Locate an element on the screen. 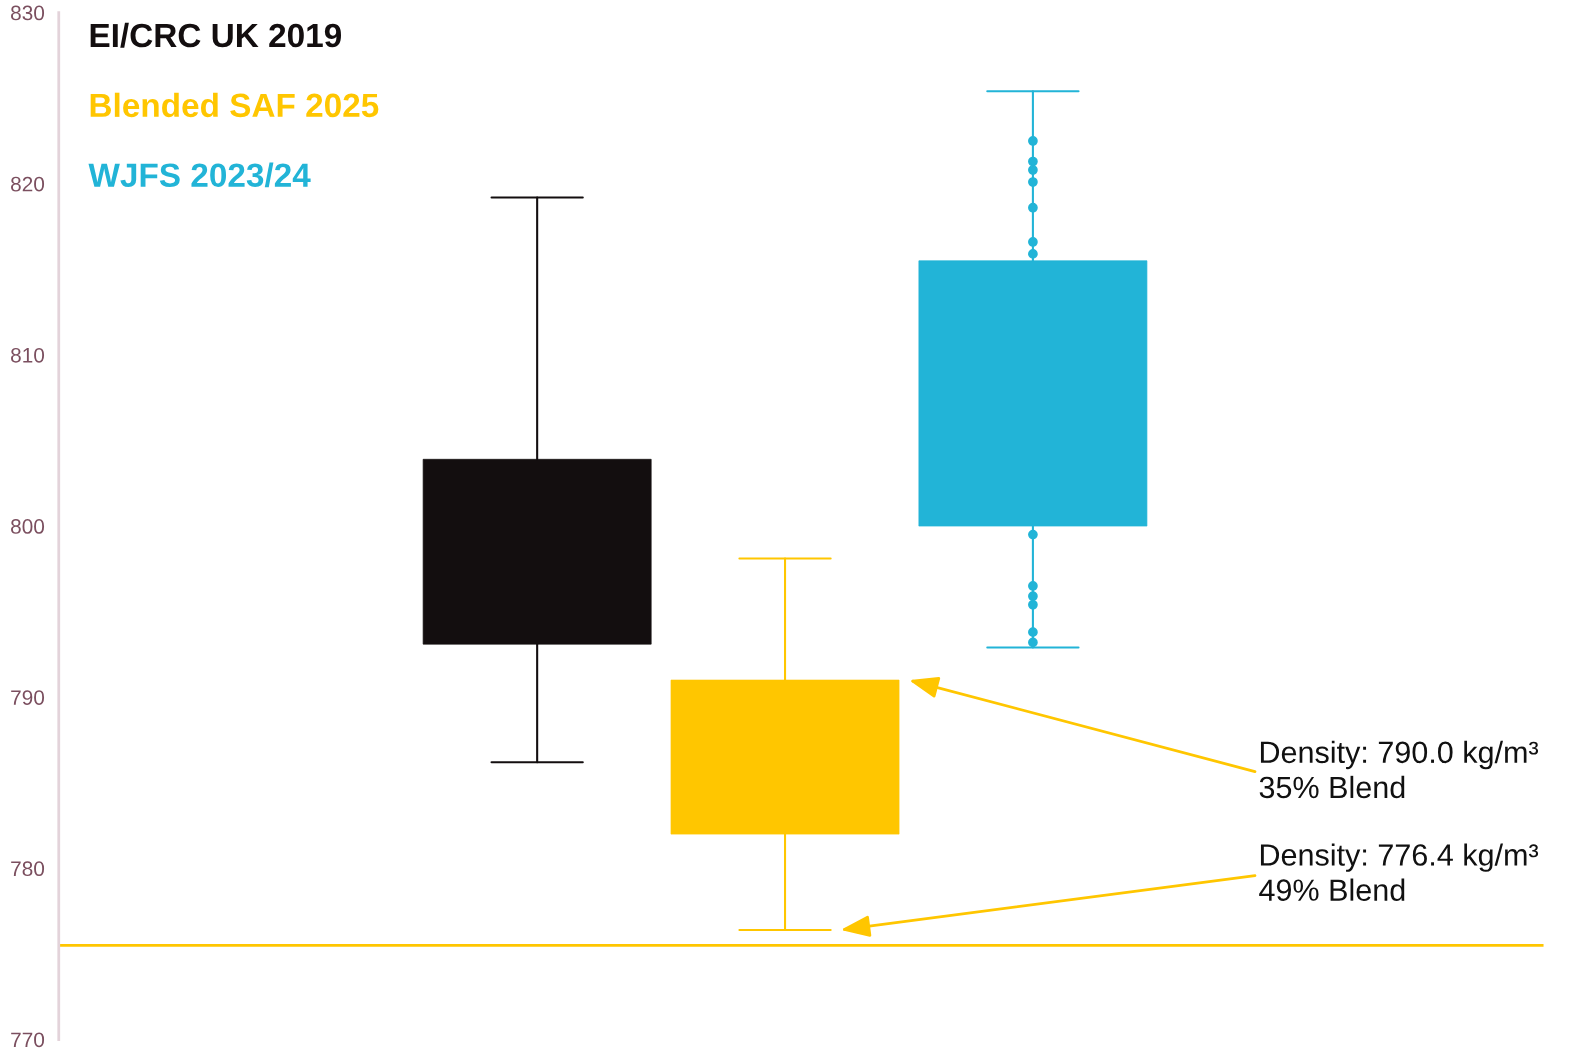 The width and height of the screenshot is (1588, 1050). y-tick-label: 770 is located at coordinates (28, 1040).